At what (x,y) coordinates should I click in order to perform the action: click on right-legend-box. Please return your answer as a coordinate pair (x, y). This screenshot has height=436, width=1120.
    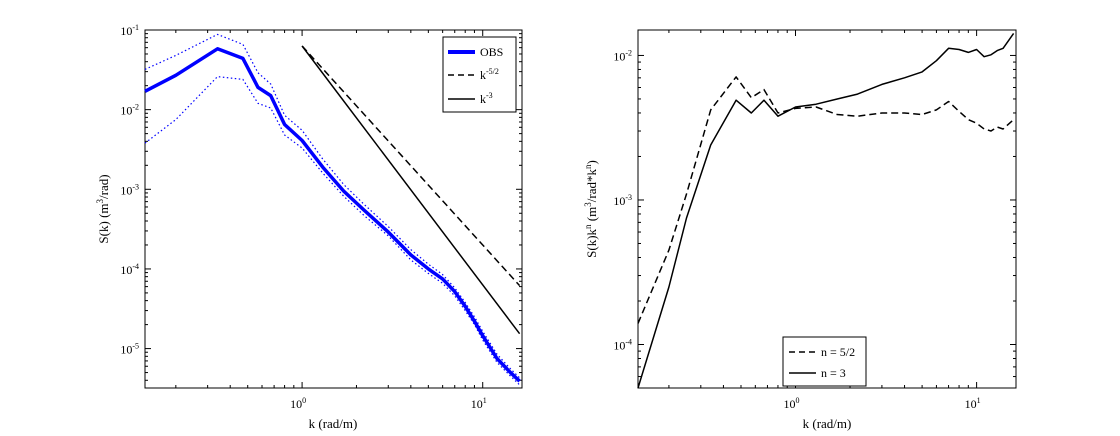
    Looking at the image, I should click on (824, 361).